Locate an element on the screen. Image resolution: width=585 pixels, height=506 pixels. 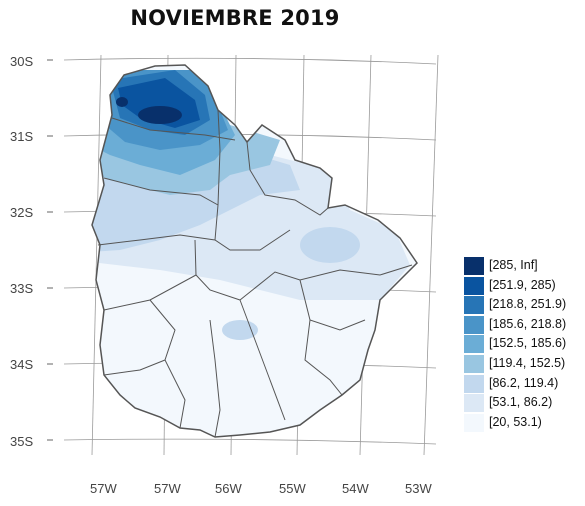
x-tick-label: 55W is located at coordinates (292, 488).